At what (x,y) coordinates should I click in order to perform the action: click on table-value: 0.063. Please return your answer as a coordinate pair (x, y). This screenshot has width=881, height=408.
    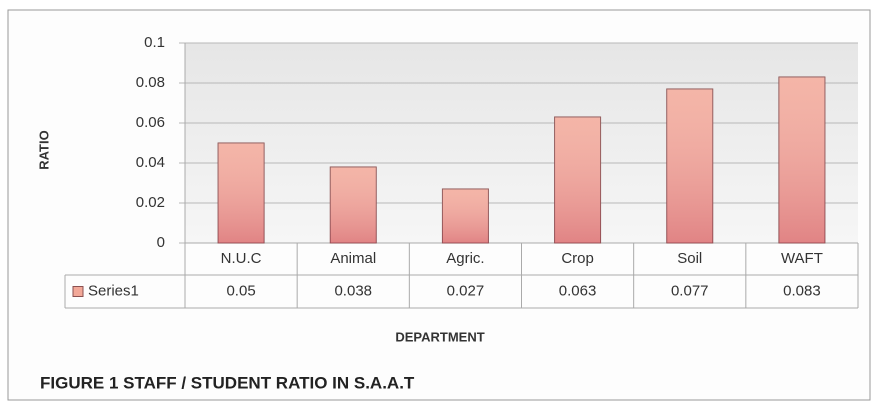
    Looking at the image, I should click on (578, 290).